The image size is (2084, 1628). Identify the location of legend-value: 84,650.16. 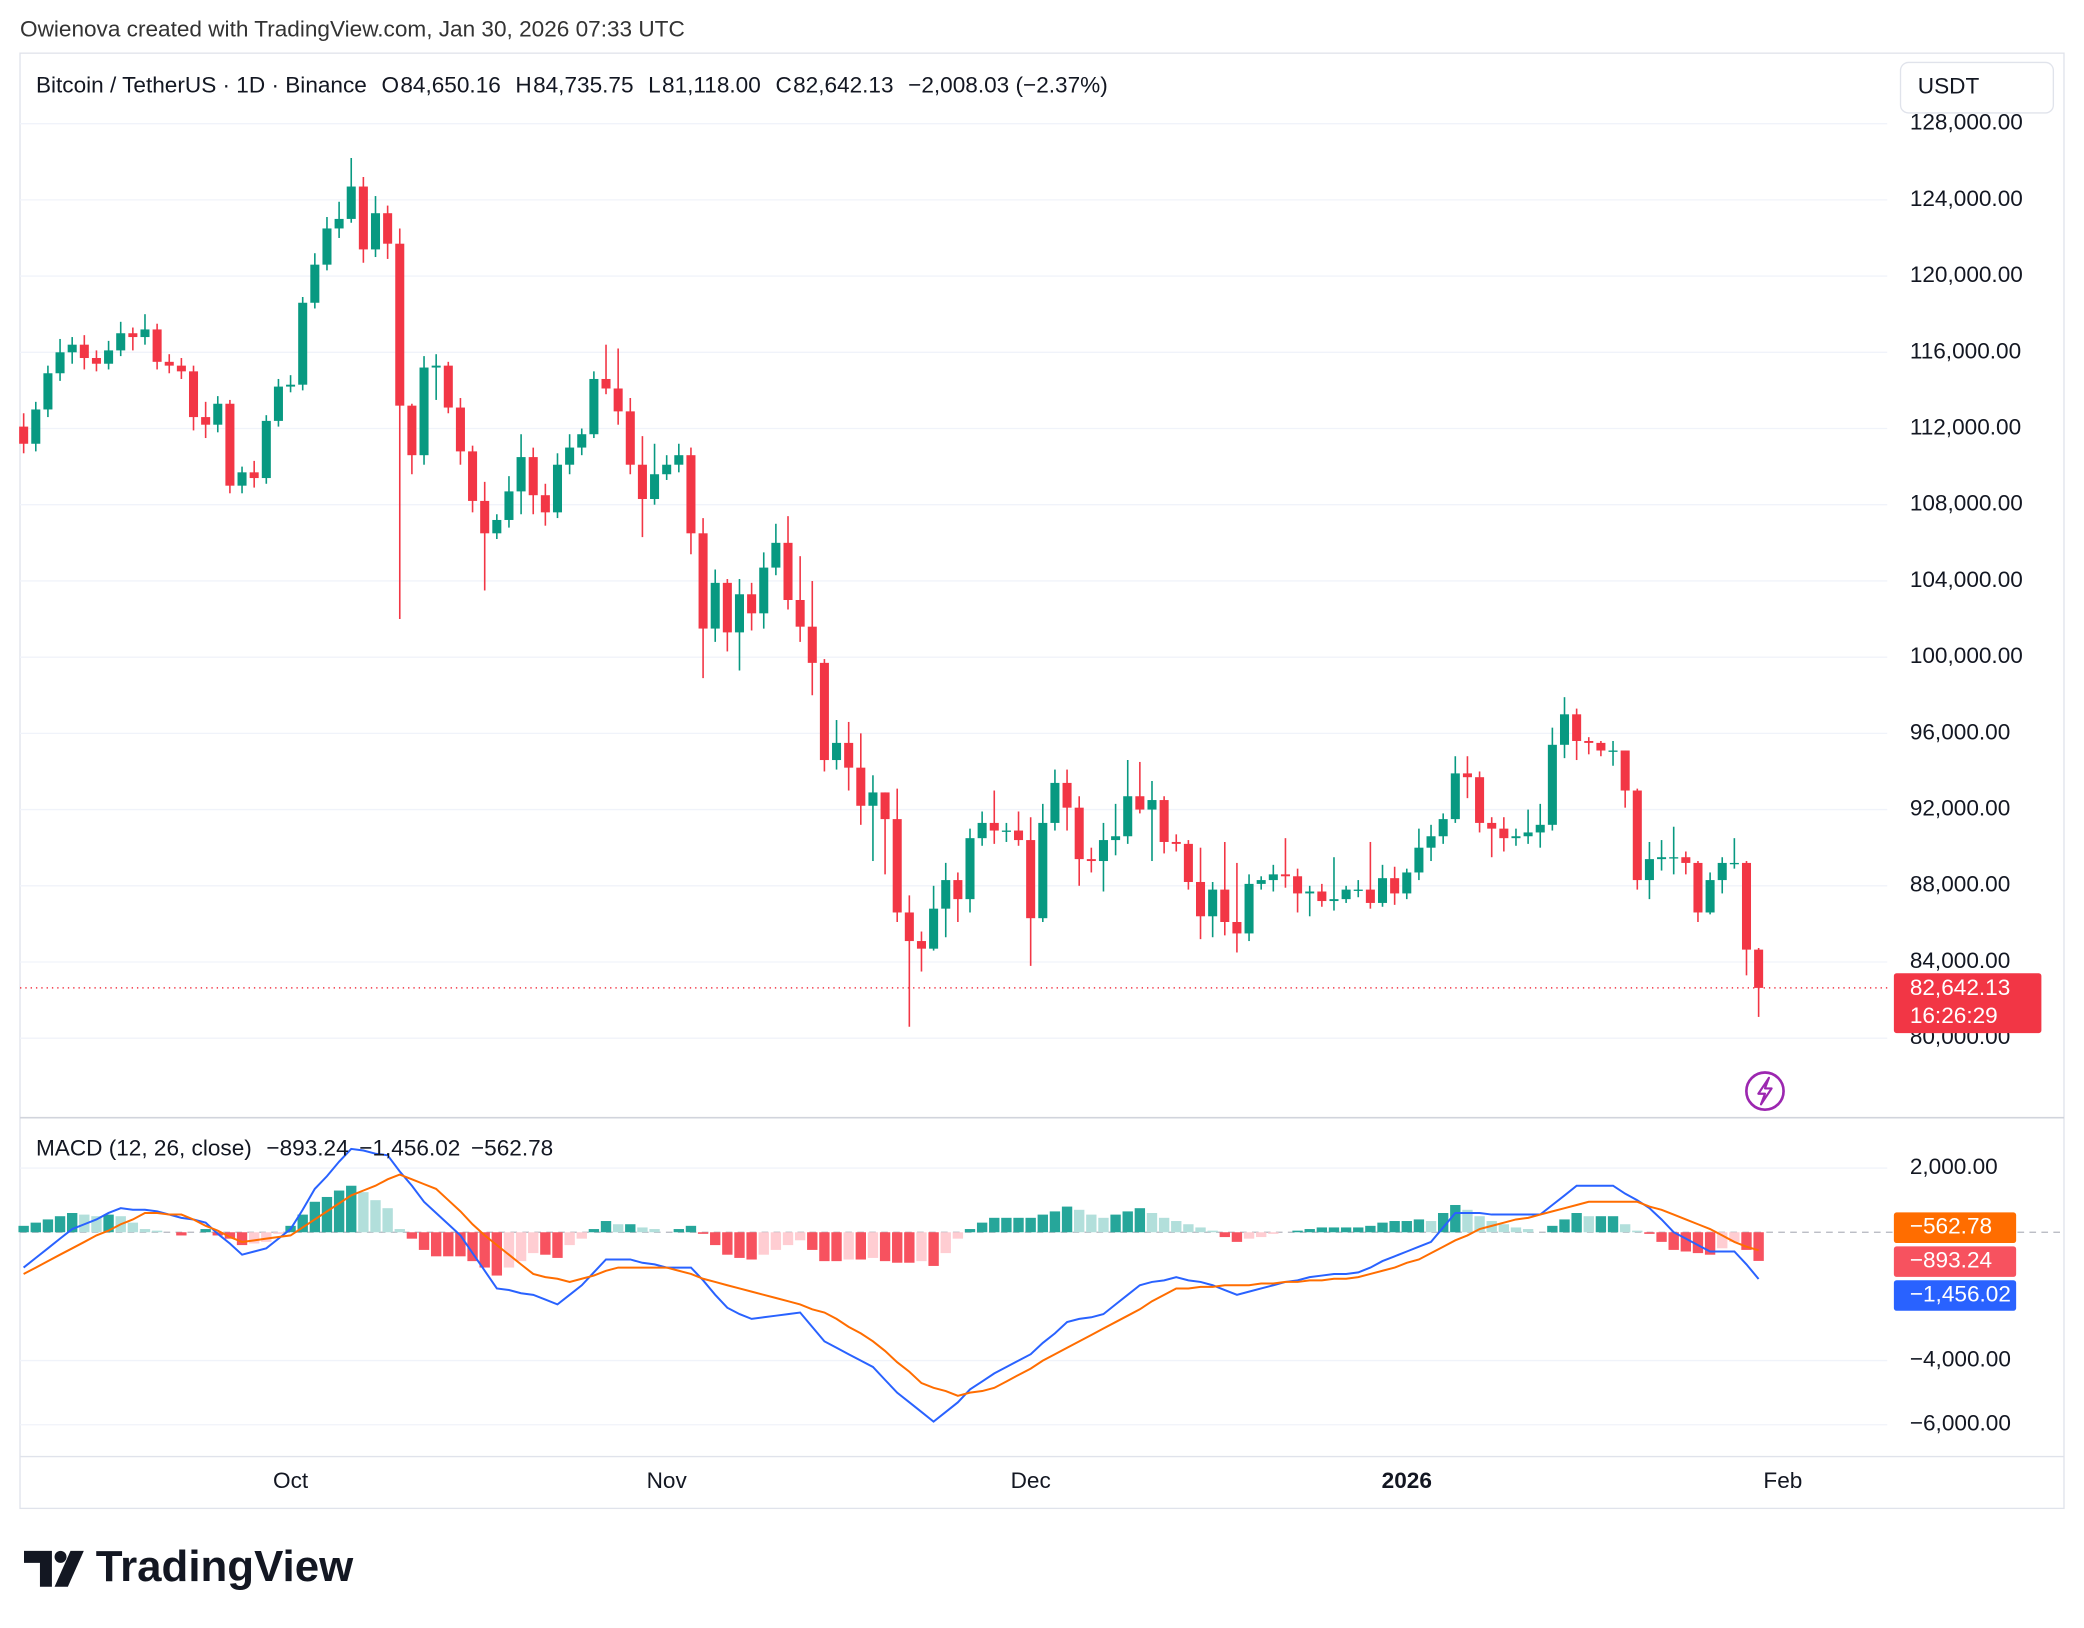
(450, 84).